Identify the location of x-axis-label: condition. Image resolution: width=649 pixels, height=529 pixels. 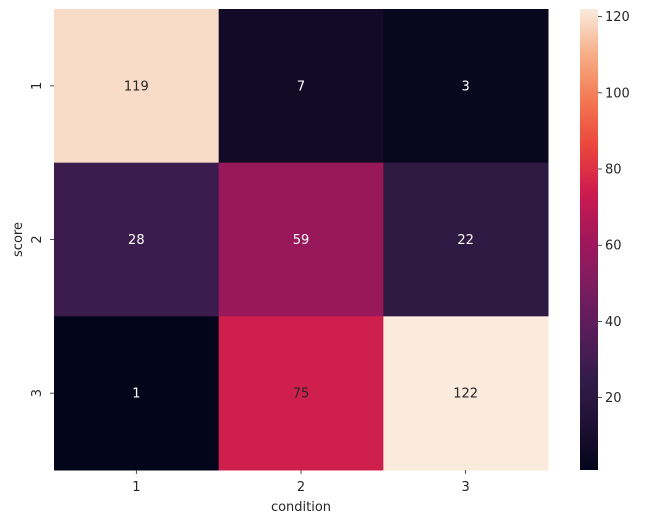
(301, 507).